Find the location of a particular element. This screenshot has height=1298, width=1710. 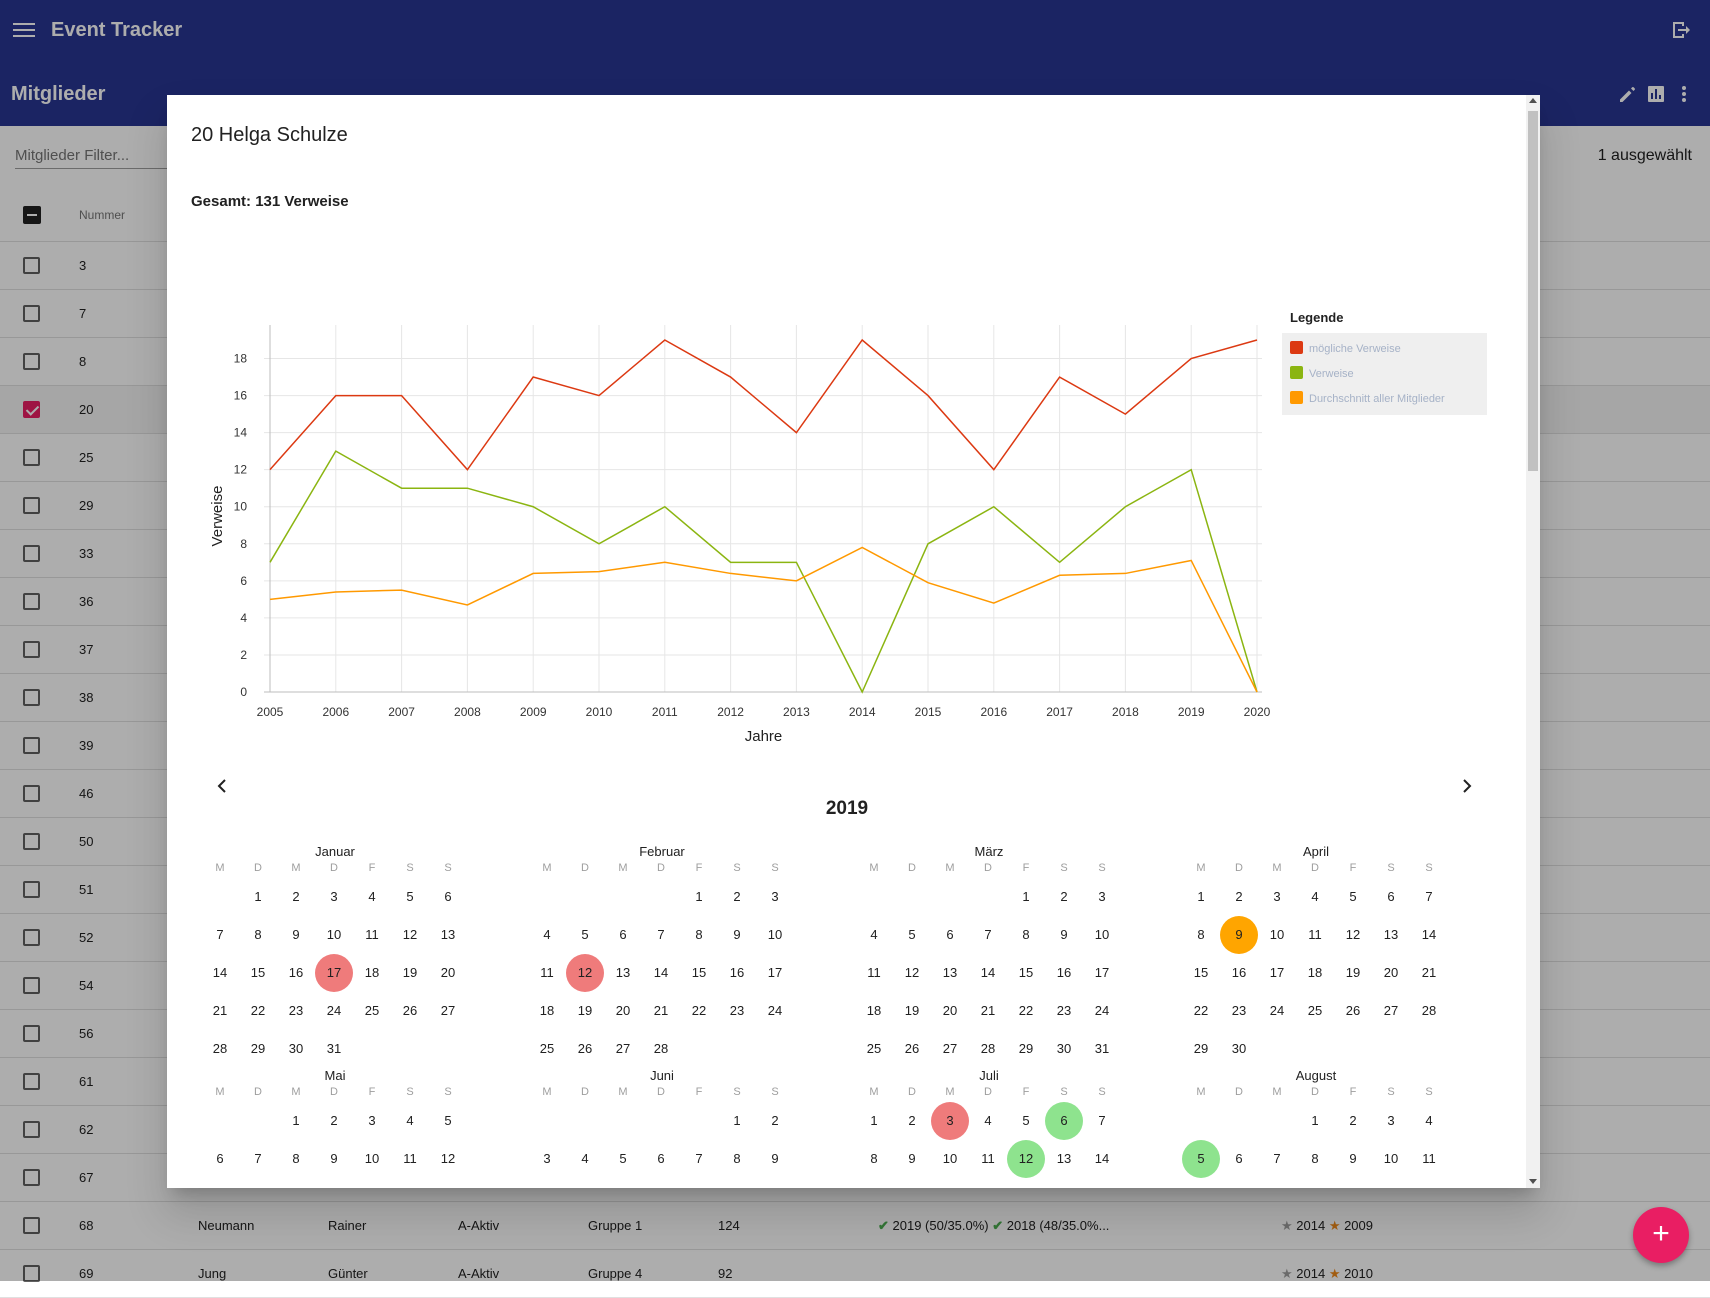

calendar-day: 29 is located at coordinates (258, 1048).